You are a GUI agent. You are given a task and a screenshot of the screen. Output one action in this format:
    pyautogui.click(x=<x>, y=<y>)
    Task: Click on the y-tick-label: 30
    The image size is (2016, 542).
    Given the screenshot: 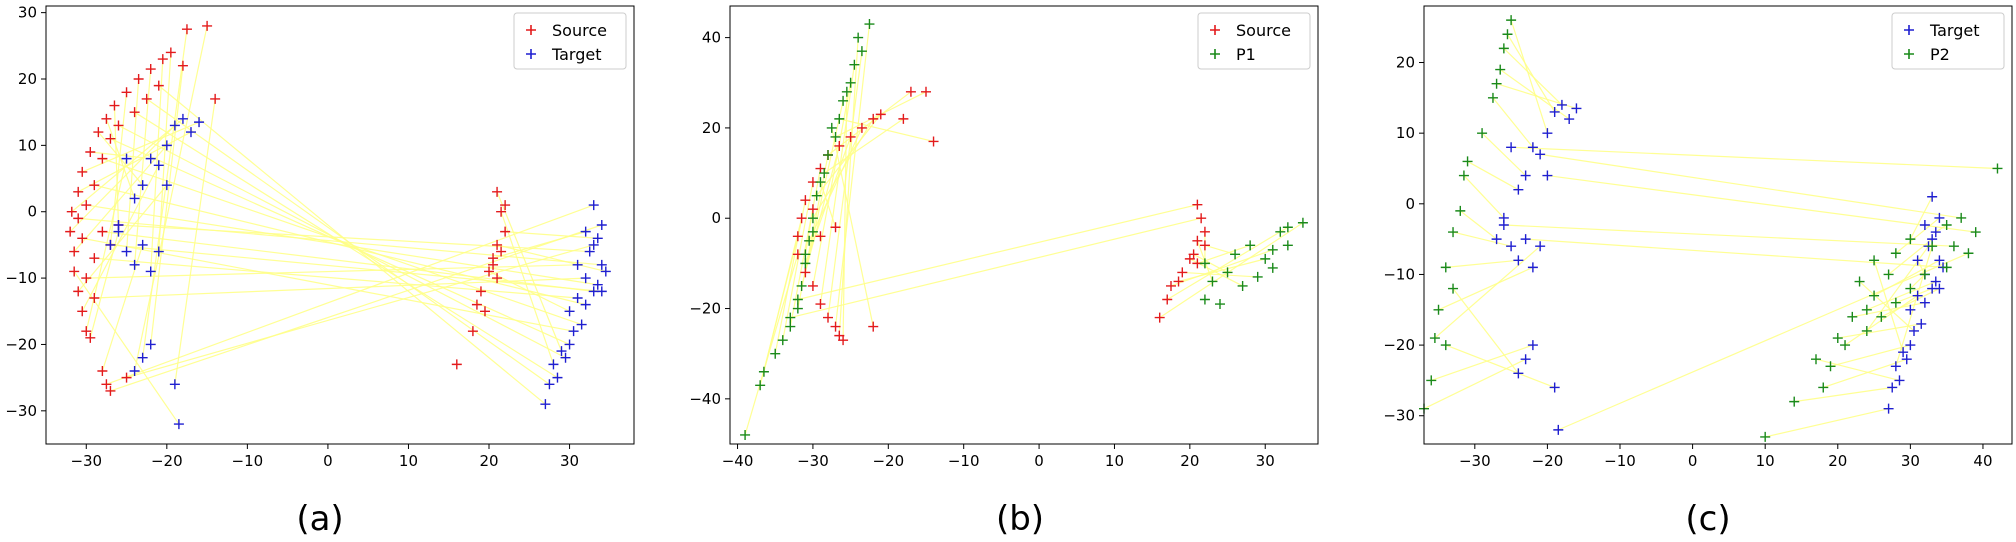 What is the action you would take?
    pyautogui.click(x=27, y=13)
    